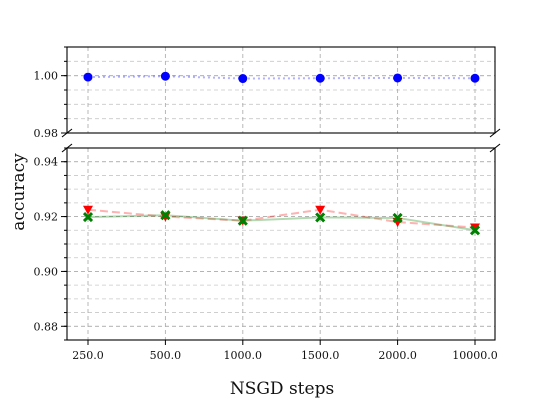 The height and width of the screenshot is (400, 550). Describe the element at coordinates (19, 192) in the screenshot. I see `y-axis-label: accuracy` at that location.